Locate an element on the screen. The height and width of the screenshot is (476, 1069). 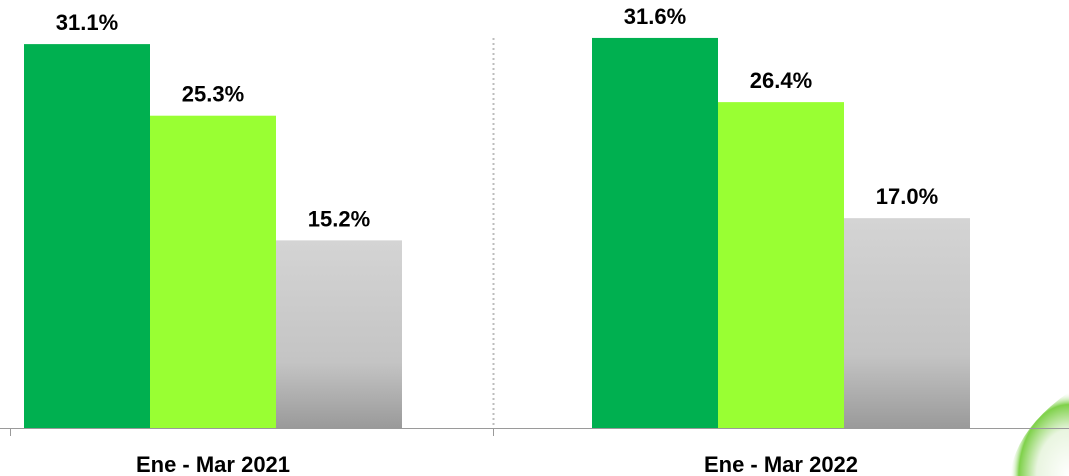
corner-decoration is located at coordinates (1039, 434).